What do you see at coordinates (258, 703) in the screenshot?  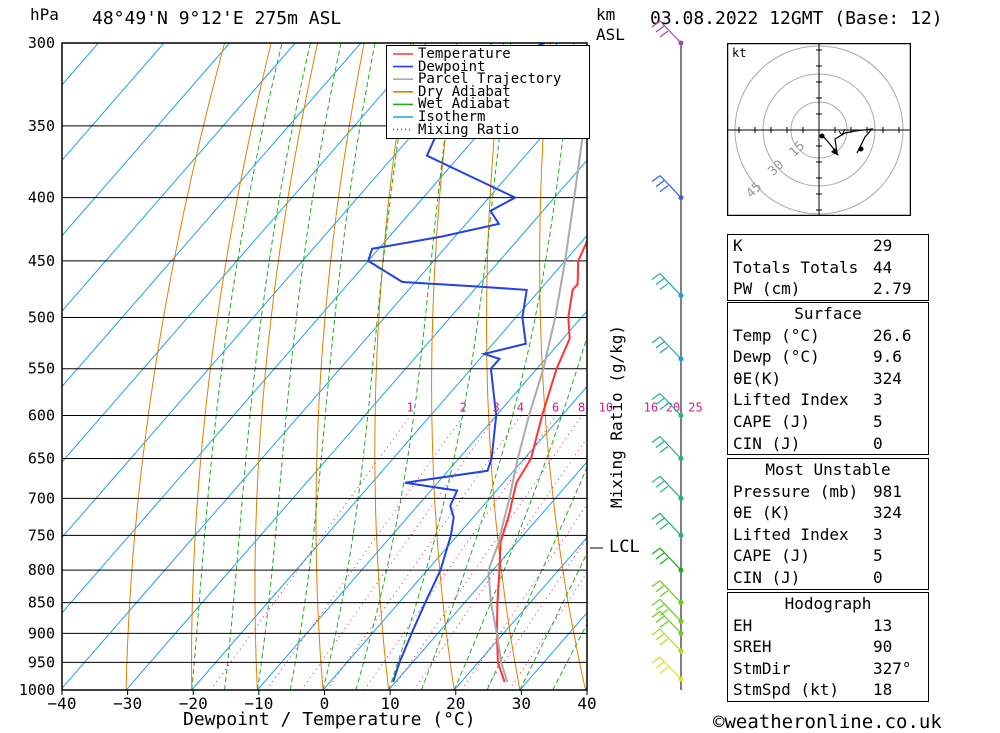 I see `x-tick-label: −10` at bounding box center [258, 703].